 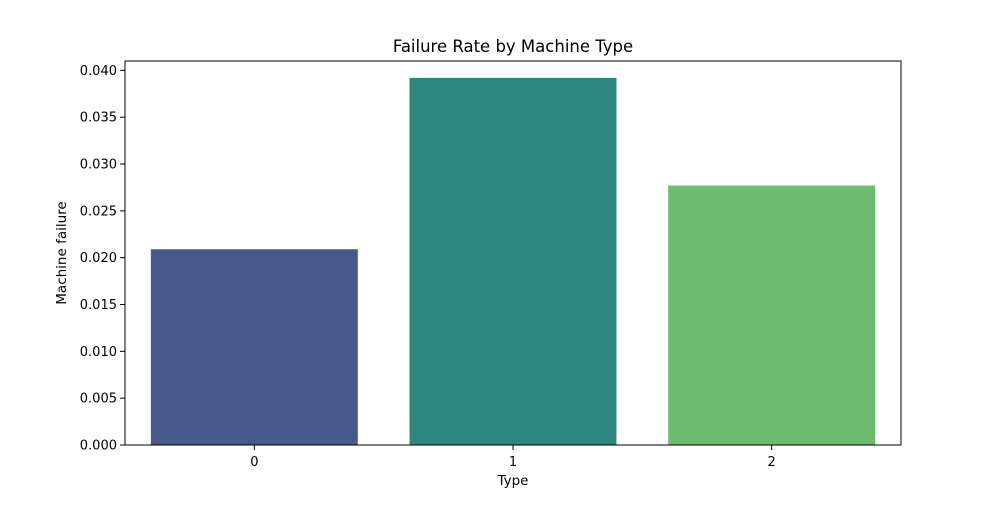 What do you see at coordinates (512, 481) in the screenshot?
I see `x-axis-label: Type` at bounding box center [512, 481].